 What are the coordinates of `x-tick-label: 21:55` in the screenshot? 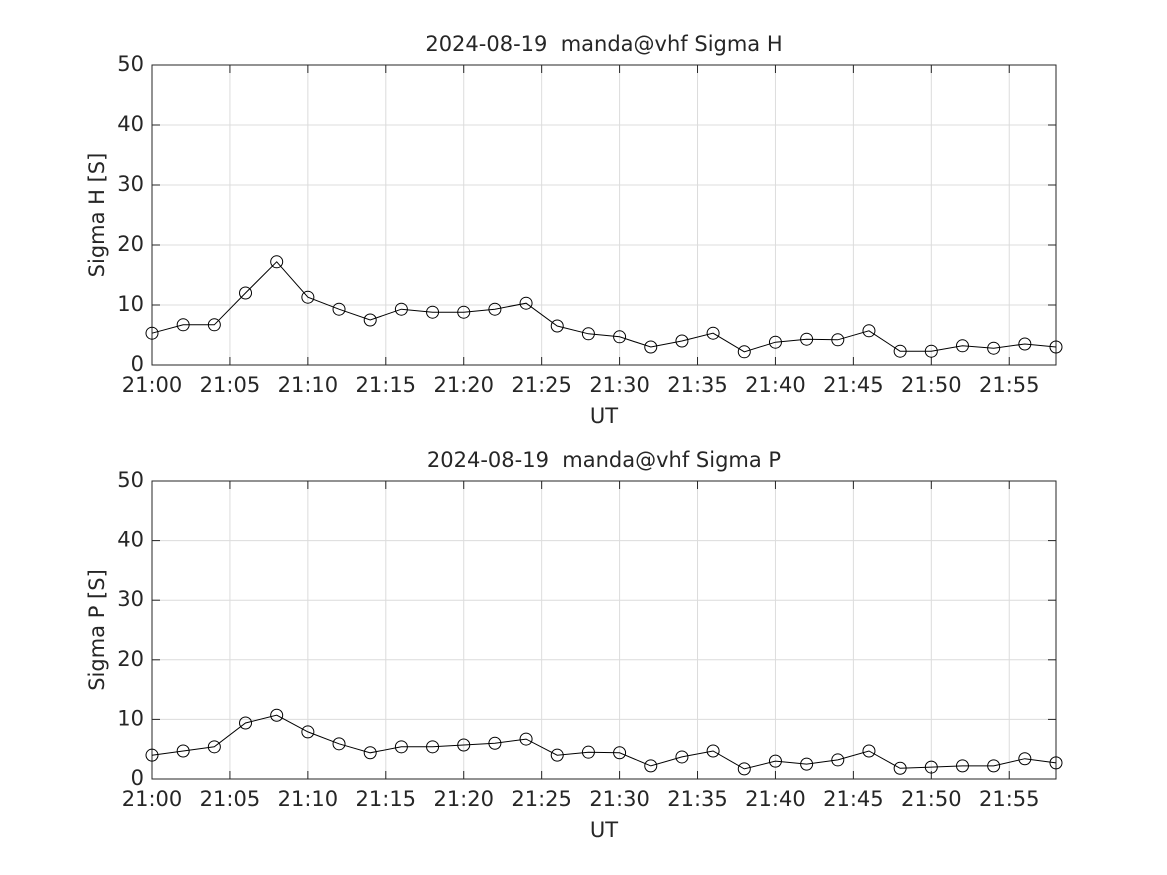 It's located at (1009, 385).